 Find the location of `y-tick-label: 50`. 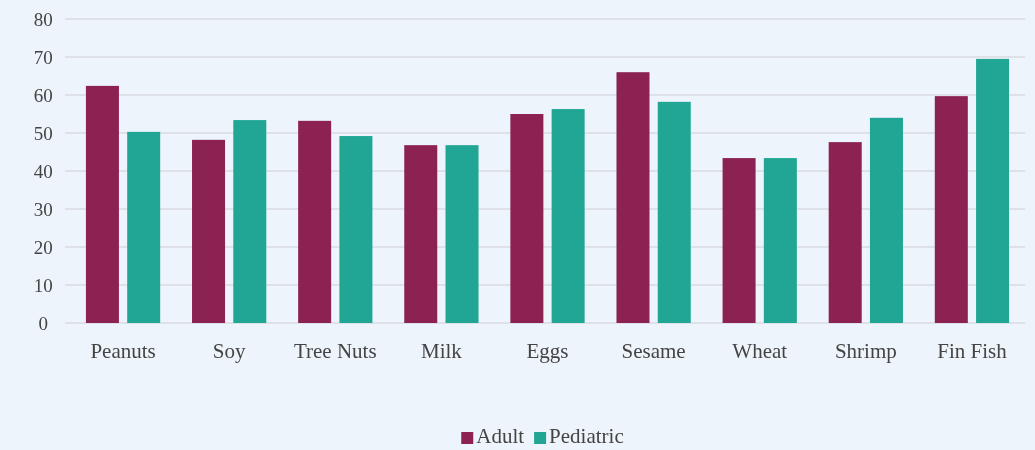

y-tick-label: 50 is located at coordinates (43, 133).